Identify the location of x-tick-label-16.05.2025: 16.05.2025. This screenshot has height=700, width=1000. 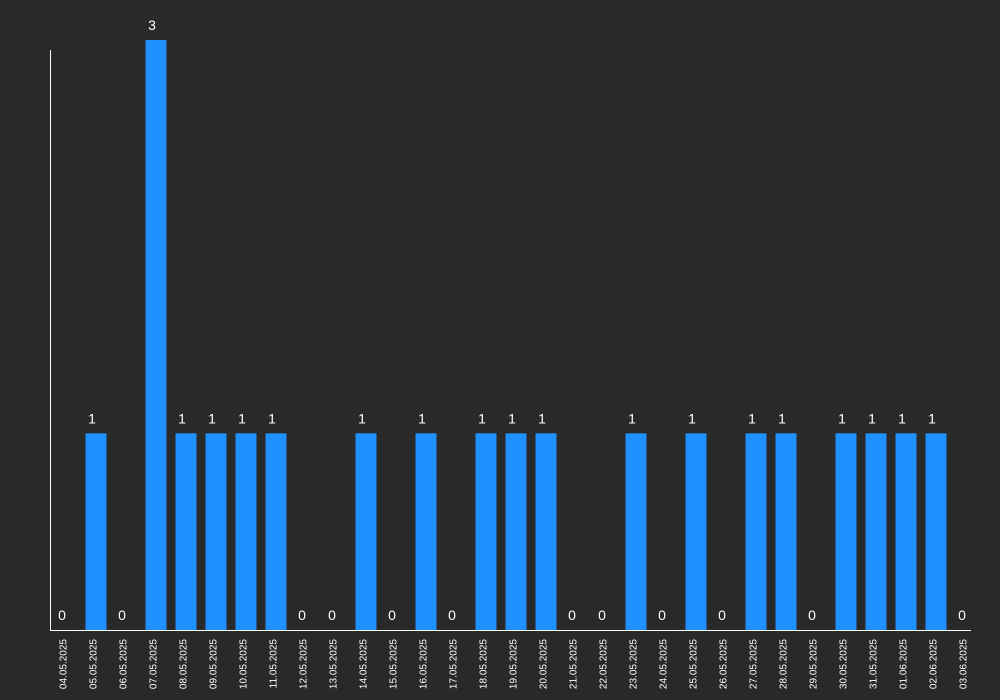
(424, 664).